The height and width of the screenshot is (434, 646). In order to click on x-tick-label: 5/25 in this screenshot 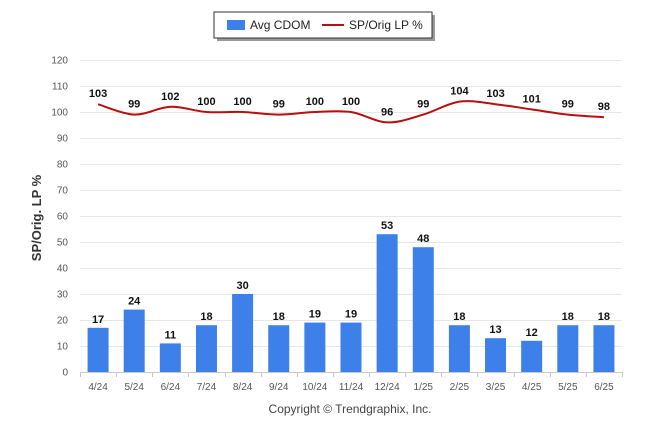, I will do `click(568, 387)`.